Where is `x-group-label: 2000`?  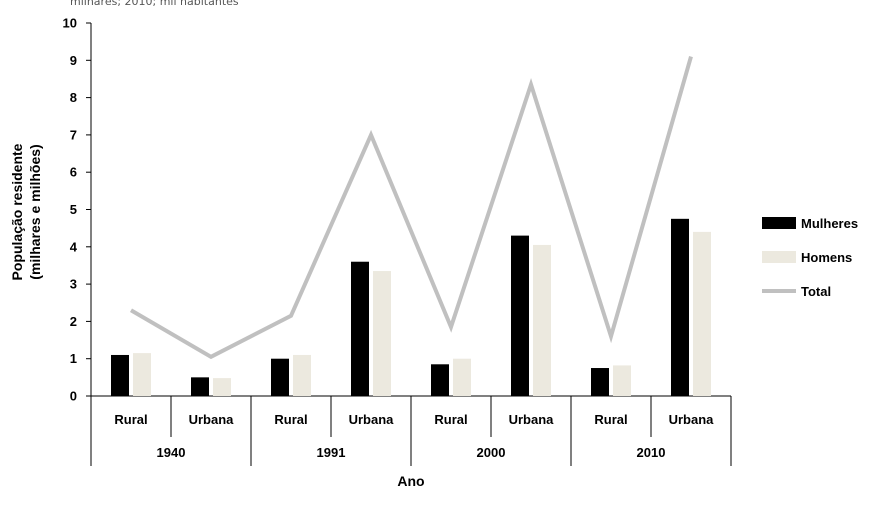 x-group-label: 2000 is located at coordinates (491, 452).